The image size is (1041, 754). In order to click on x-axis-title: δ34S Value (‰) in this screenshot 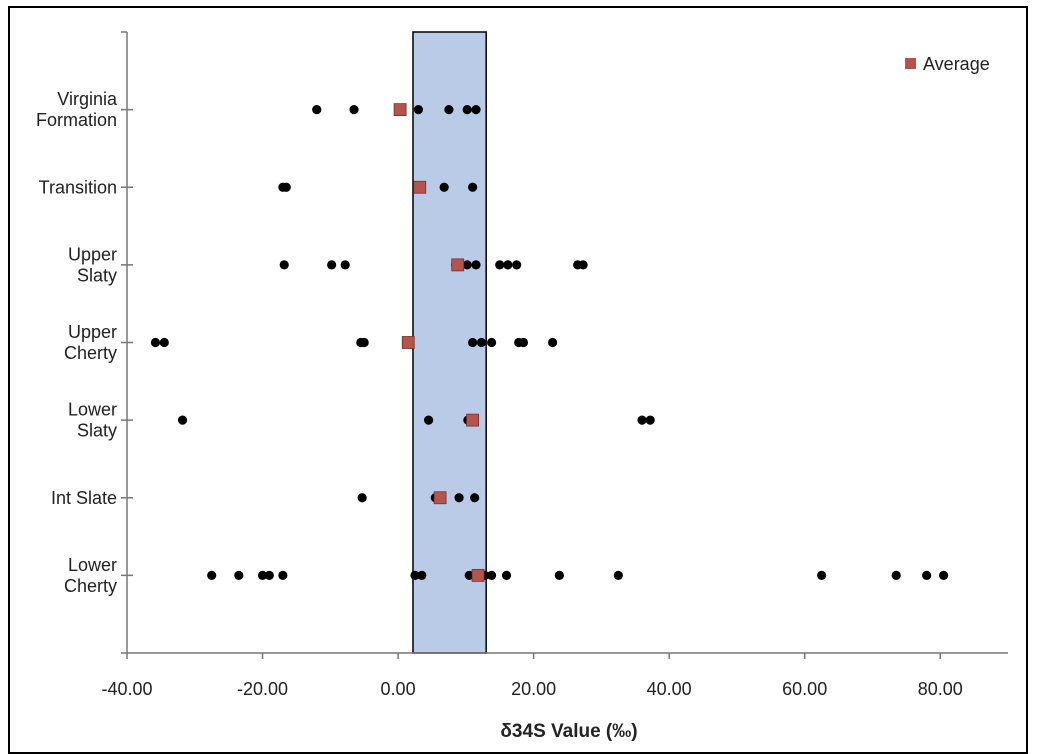, I will do `click(568, 731)`.